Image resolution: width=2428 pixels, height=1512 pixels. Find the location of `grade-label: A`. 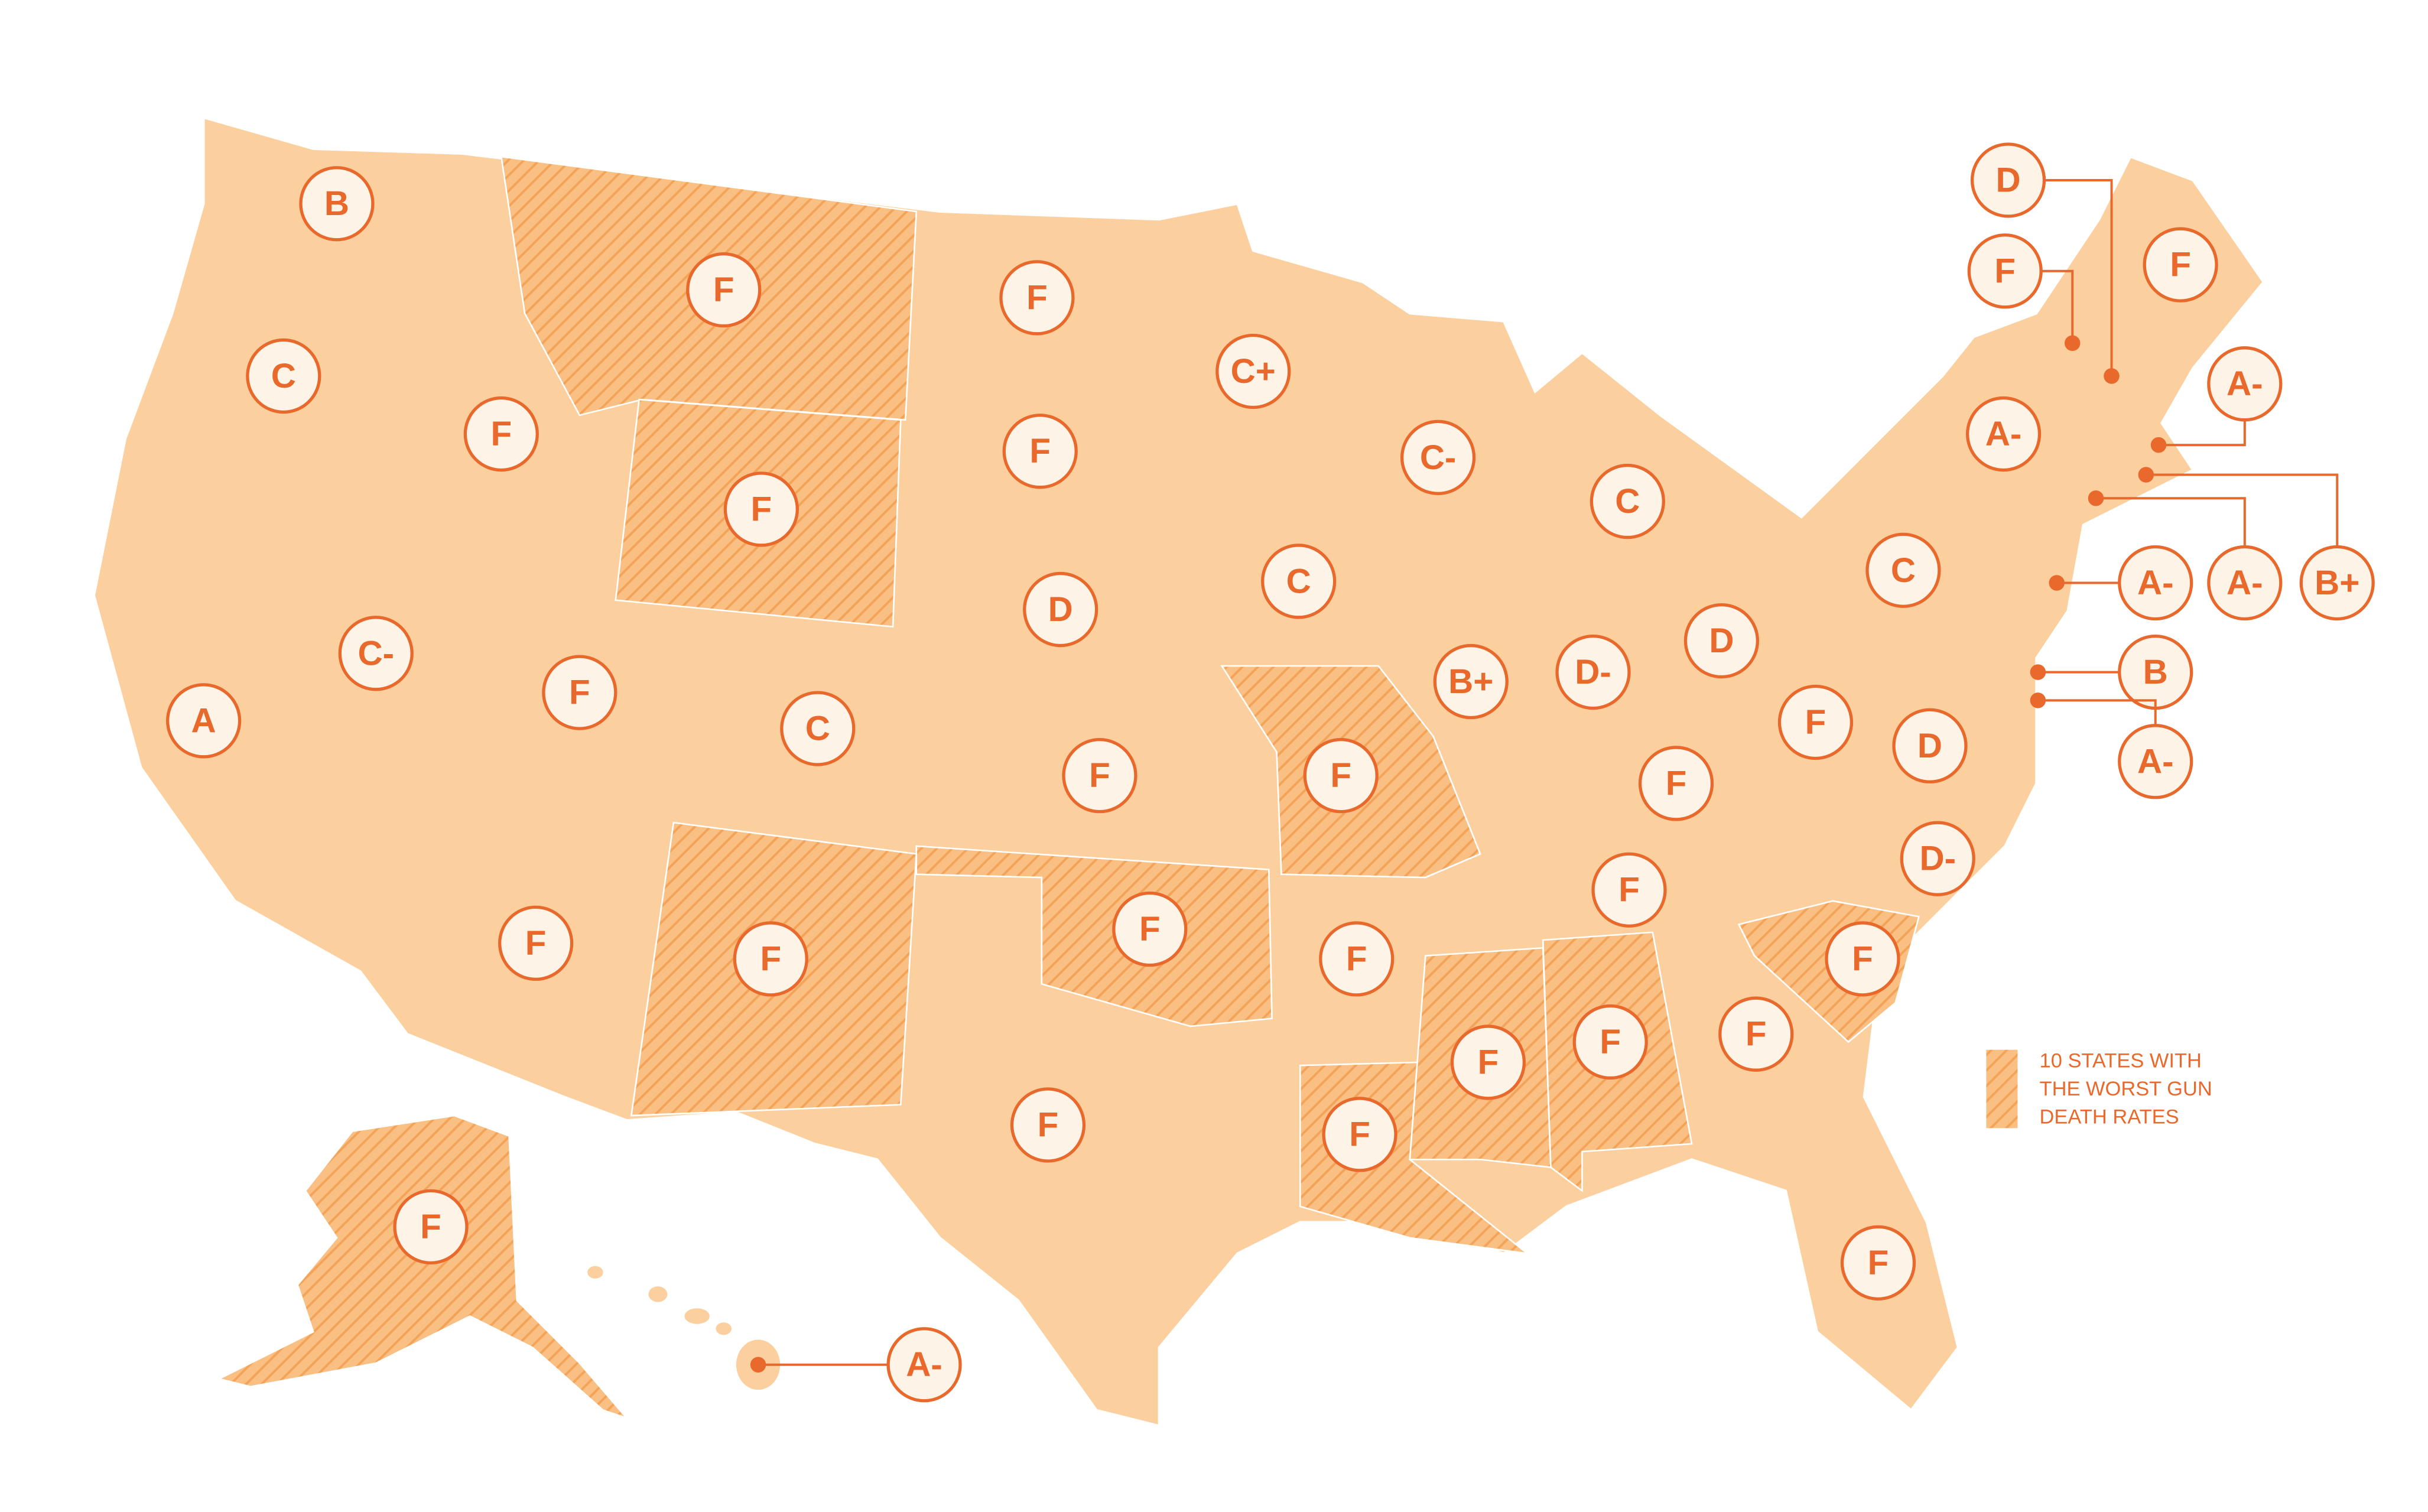

grade-label: A is located at coordinates (203, 720).